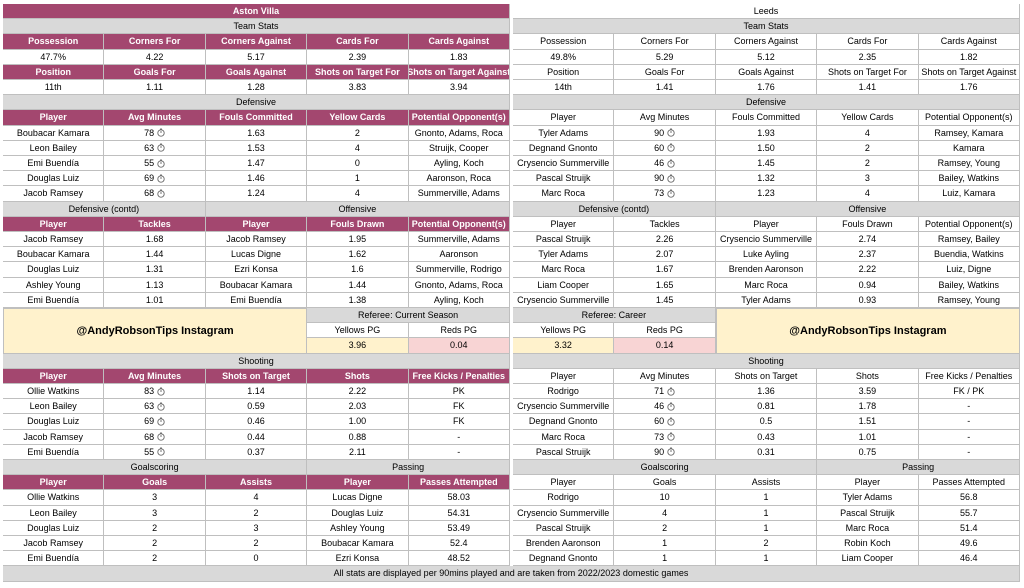 The height and width of the screenshot is (588, 1024). What do you see at coordinates (358, 88) in the screenshot?
I see `table-cell: 3.83` at bounding box center [358, 88].